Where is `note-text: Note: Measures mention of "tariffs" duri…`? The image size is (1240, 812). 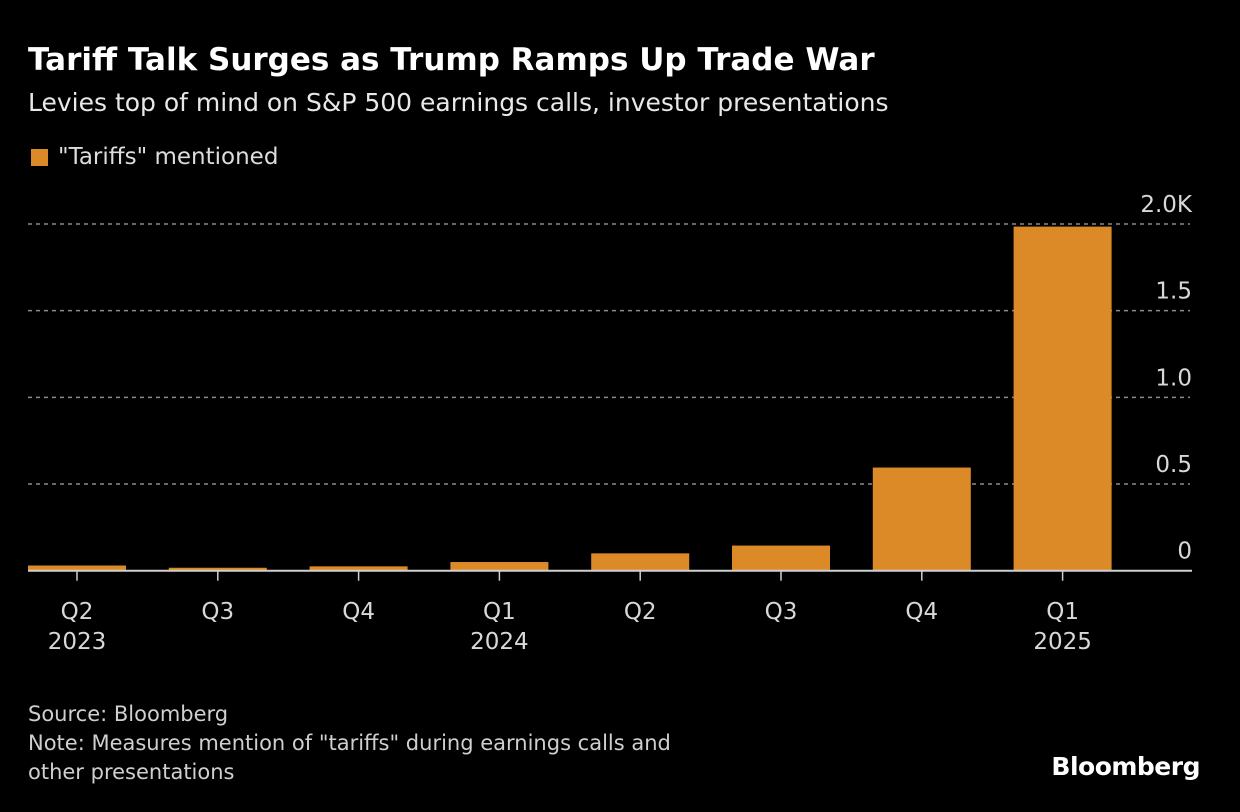
note-text: Note: Measures mention of "tariffs" duri… is located at coordinates (349, 743).